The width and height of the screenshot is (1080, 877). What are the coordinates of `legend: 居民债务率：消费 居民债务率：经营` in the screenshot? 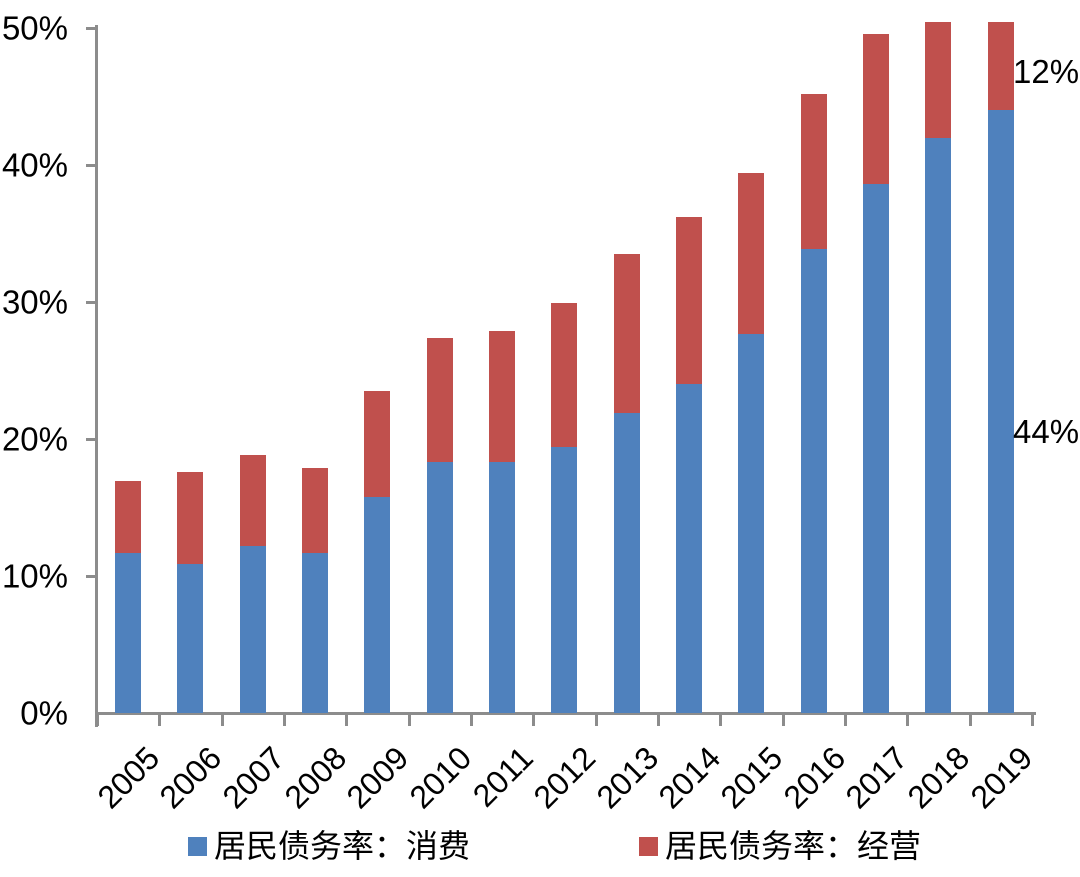 It's located at (540, 846).